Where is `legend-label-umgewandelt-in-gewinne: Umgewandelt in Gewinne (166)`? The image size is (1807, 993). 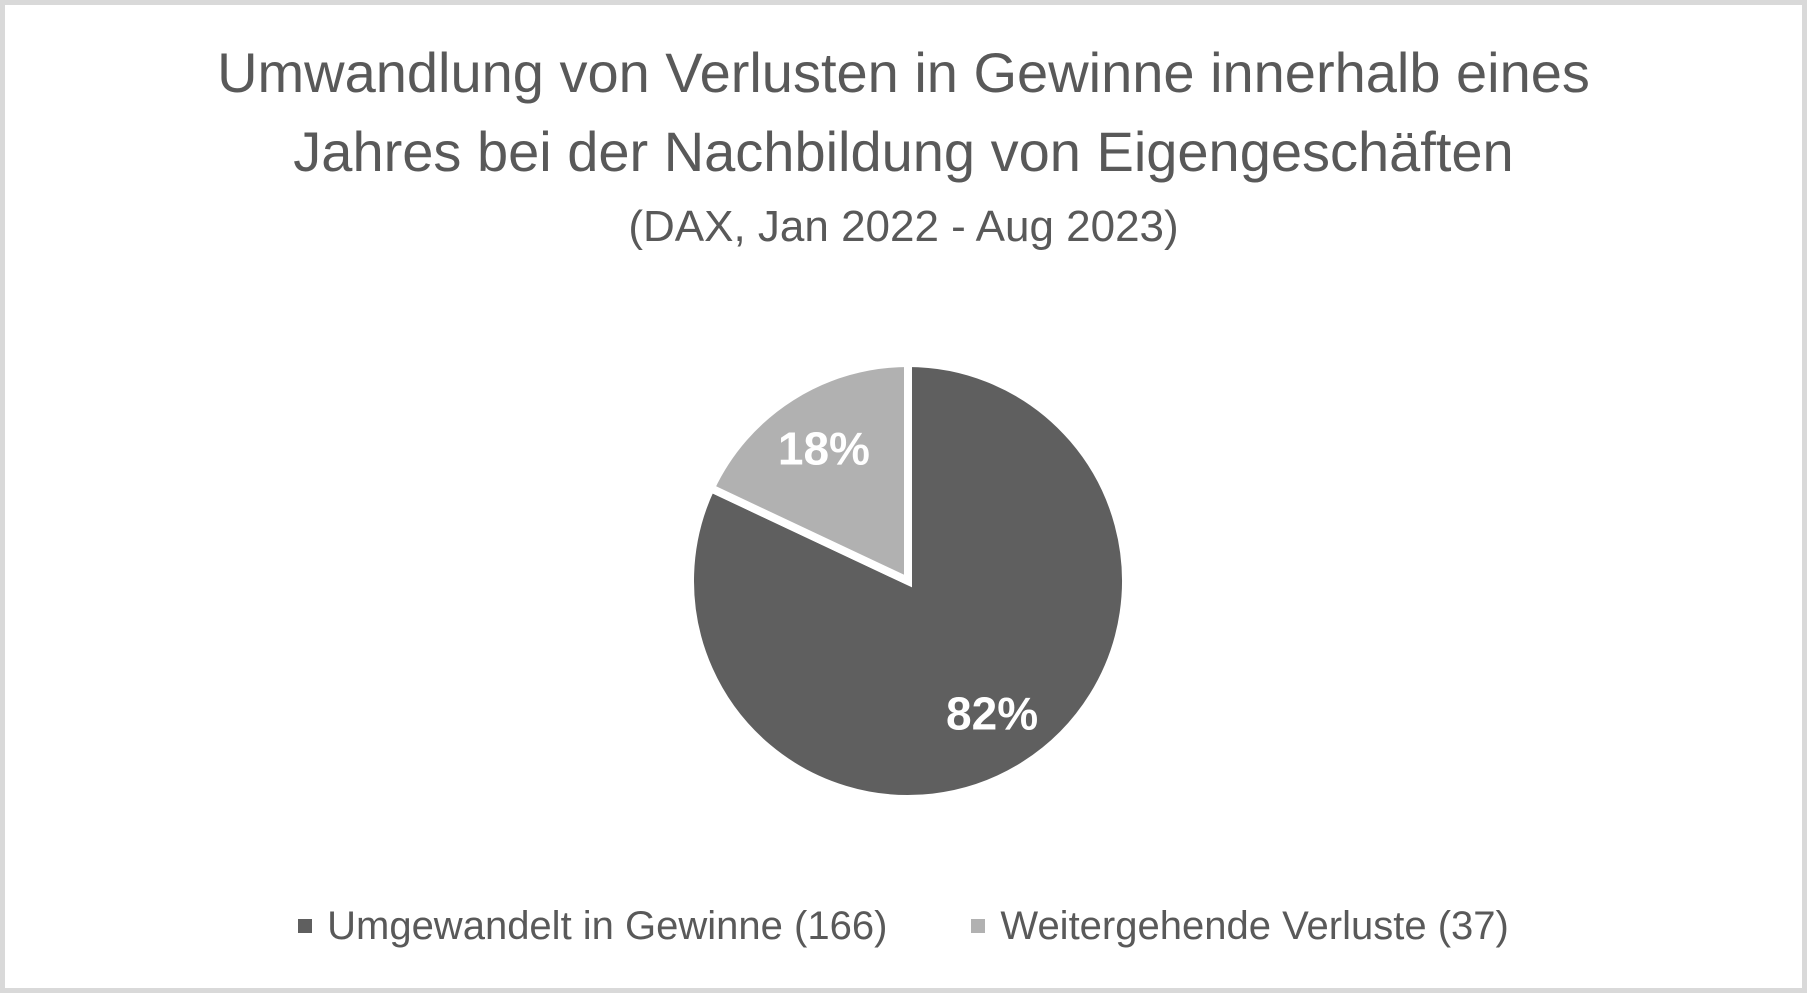
legend-label-umgewandelt-in-gewinne: Umgewandelt in Gewinne (166) is located at coordinates (607, 926).